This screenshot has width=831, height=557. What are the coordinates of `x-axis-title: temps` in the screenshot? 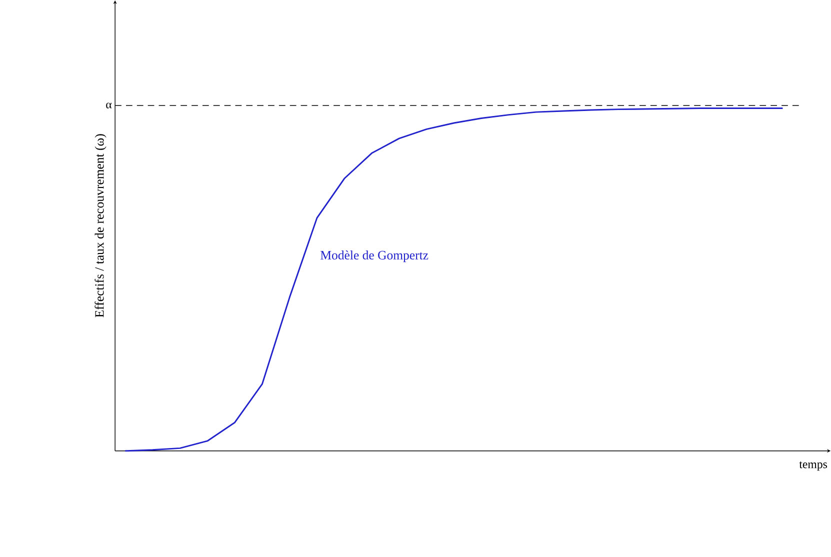 It's located at (813, 466).